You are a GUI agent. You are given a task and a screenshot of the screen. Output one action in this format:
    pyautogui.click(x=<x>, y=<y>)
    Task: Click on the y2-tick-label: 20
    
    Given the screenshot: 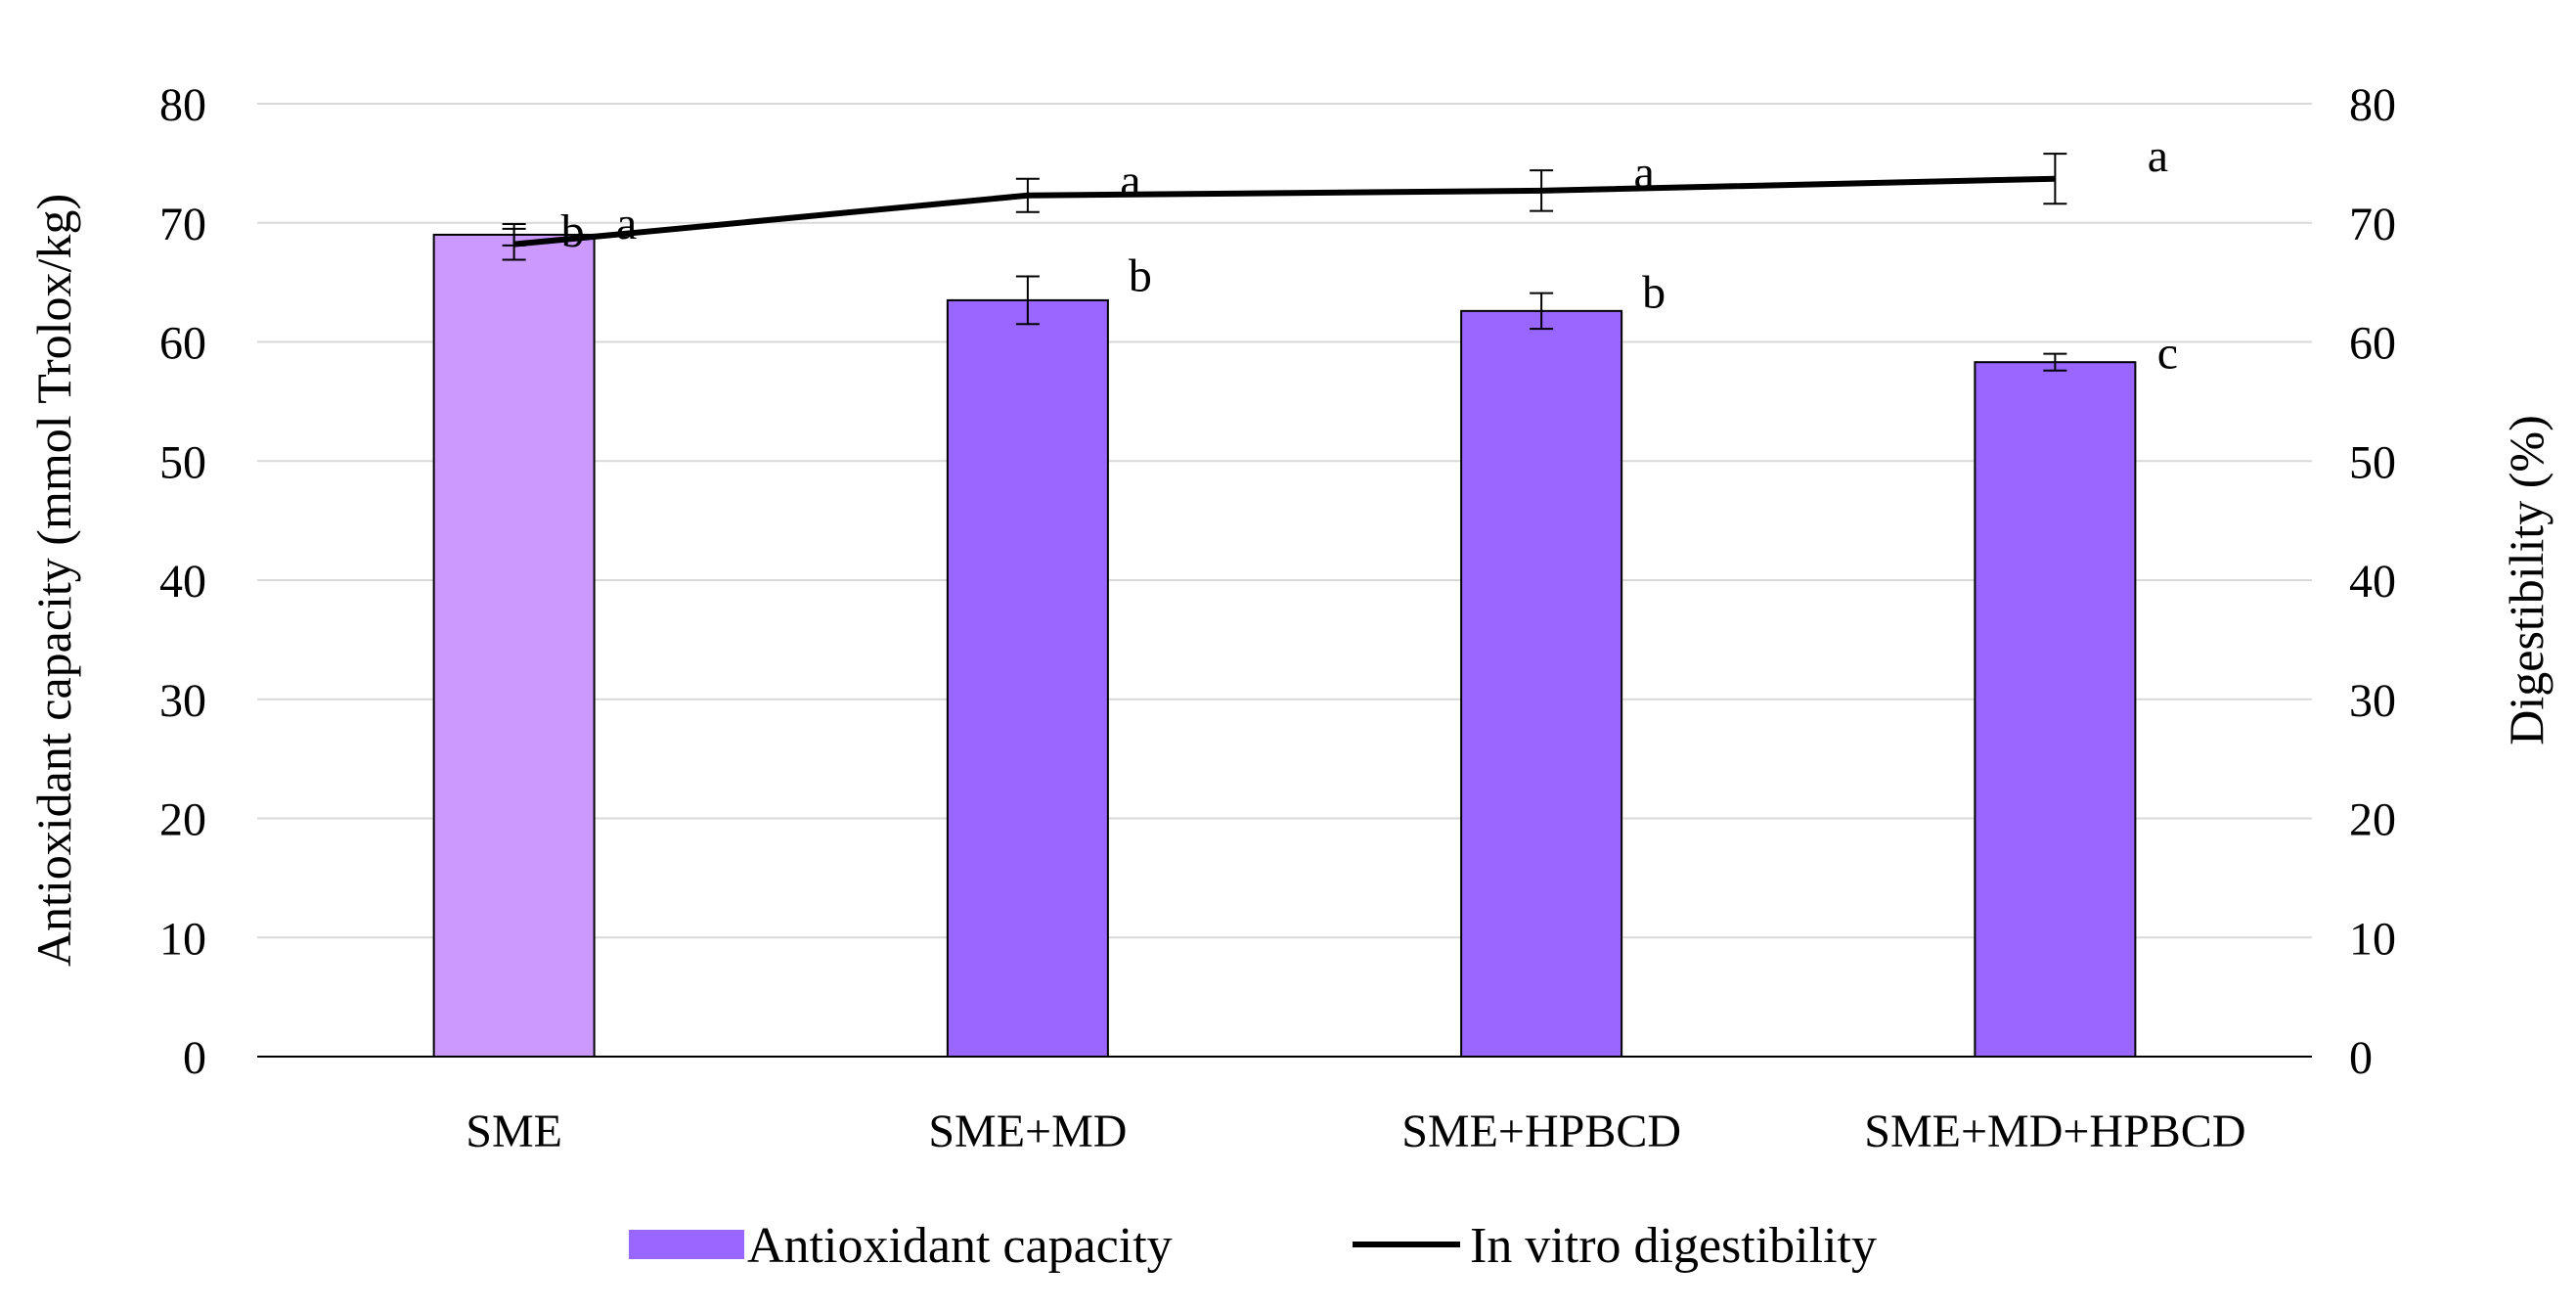 What is the action you would take?
    pyautogui.click(x=2372, y=820)
    